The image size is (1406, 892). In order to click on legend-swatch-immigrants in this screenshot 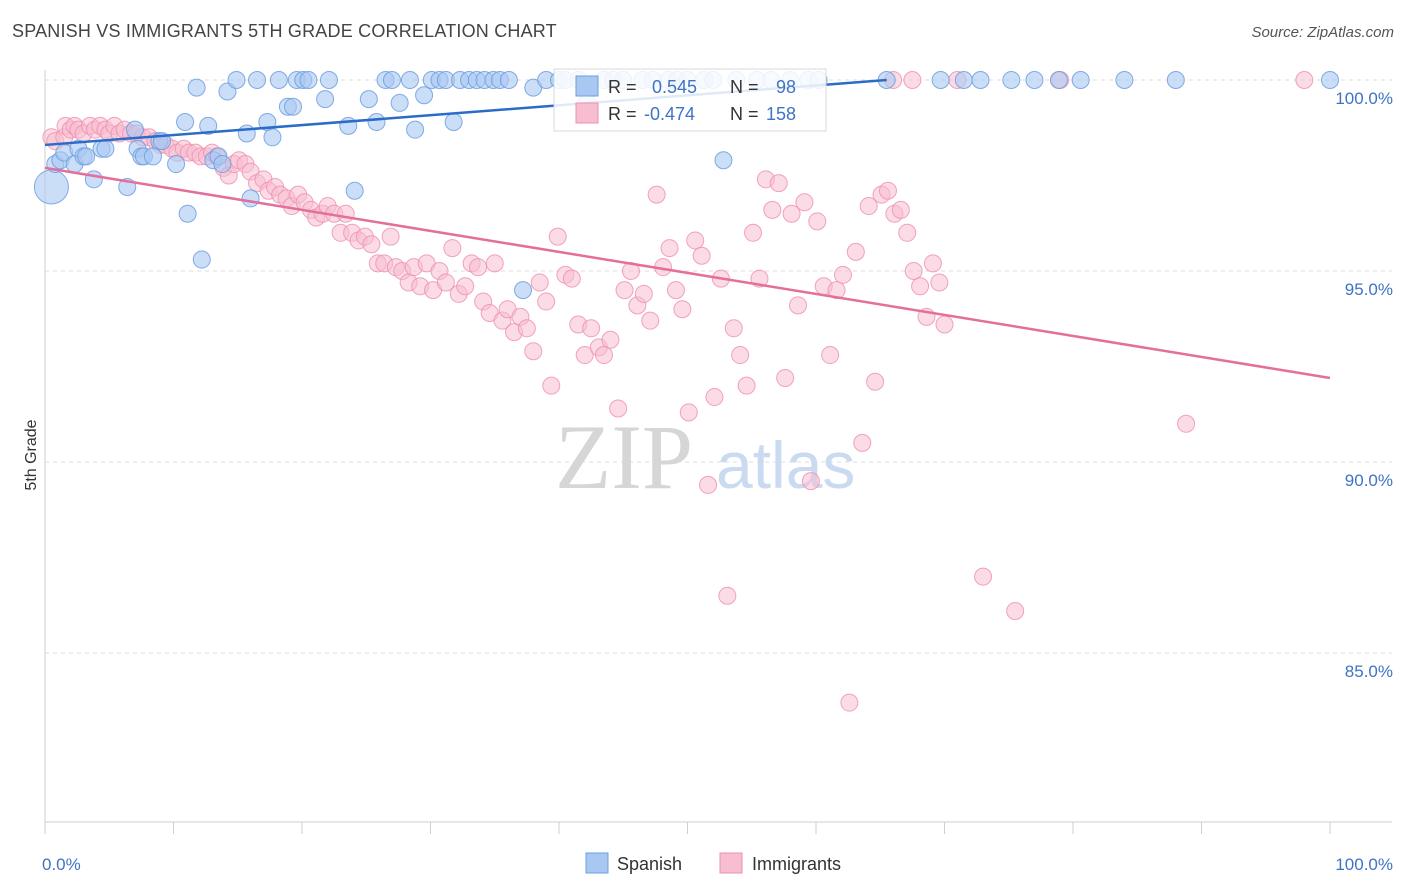, I will do `click(731, 863)`.